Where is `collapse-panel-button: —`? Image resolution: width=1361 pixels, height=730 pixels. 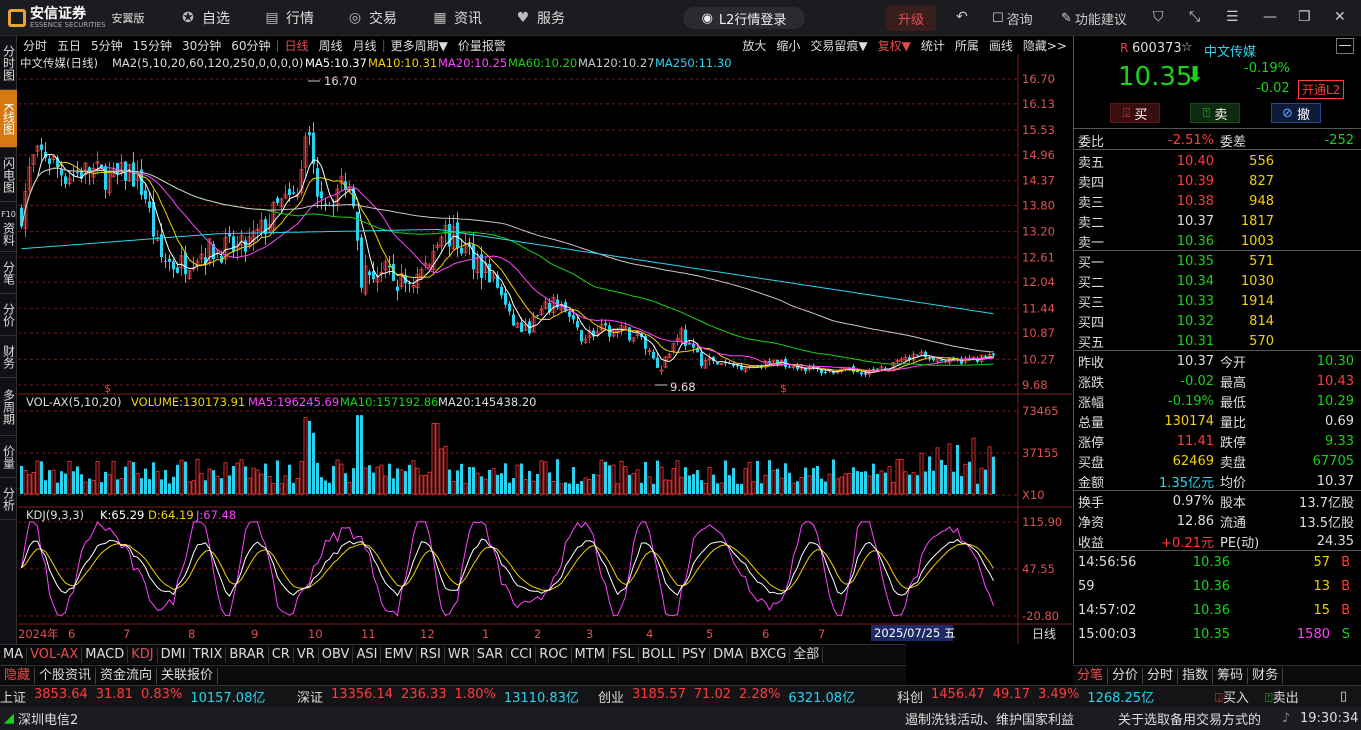
collapse-panel-button: — is located at coordinates (1345, 46).